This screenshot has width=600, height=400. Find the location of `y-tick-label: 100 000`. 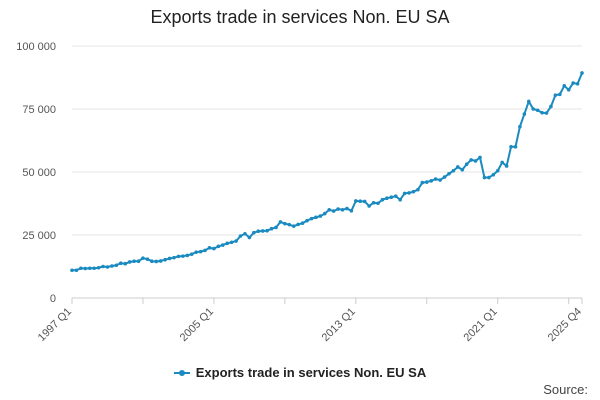

y-tick-label: 100 000 is located at coordinates (36, 47).